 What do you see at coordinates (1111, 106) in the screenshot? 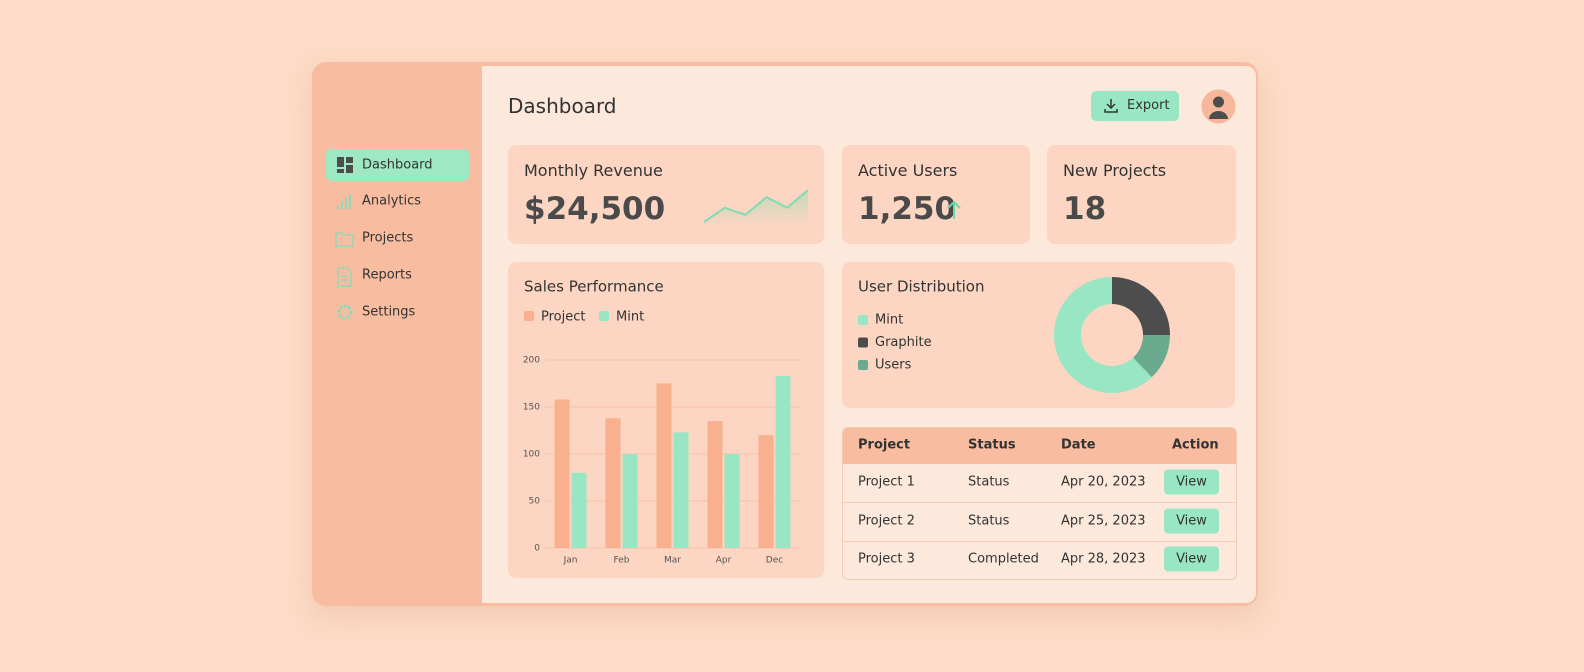
I see `download-icon` at bounding box center [1111, 106].